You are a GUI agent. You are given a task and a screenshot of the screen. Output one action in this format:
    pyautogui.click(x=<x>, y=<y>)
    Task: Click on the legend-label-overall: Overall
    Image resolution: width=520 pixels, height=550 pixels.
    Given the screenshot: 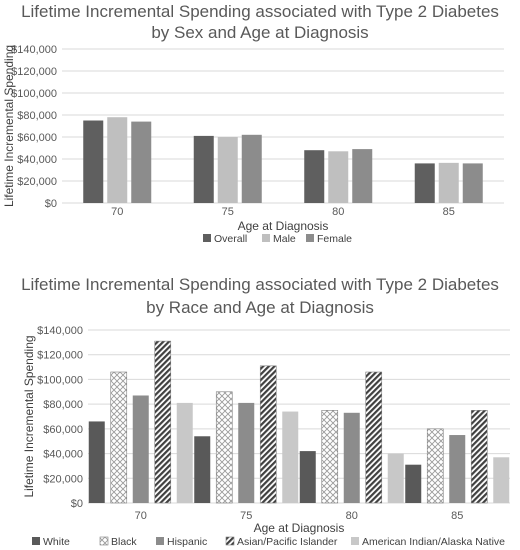 What is the action you would take?
    pyautogui.click(x=230, y=239)
    